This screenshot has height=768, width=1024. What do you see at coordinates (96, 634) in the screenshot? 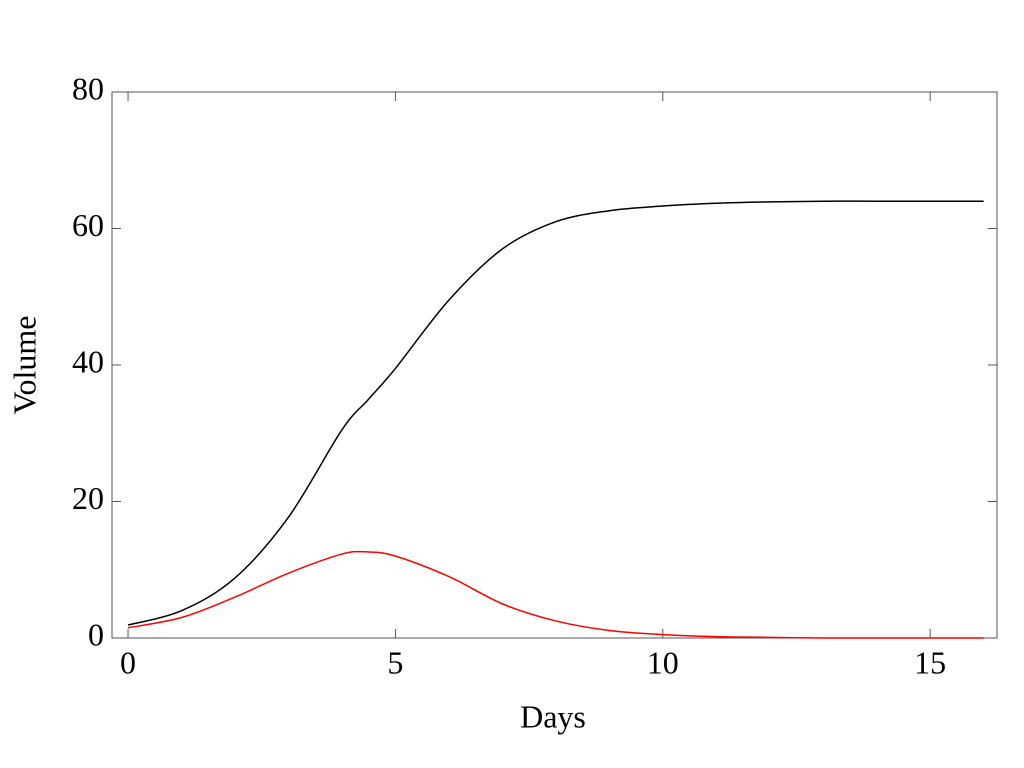
I see `y-tick-label: 0` at bounding box center [96, 634].